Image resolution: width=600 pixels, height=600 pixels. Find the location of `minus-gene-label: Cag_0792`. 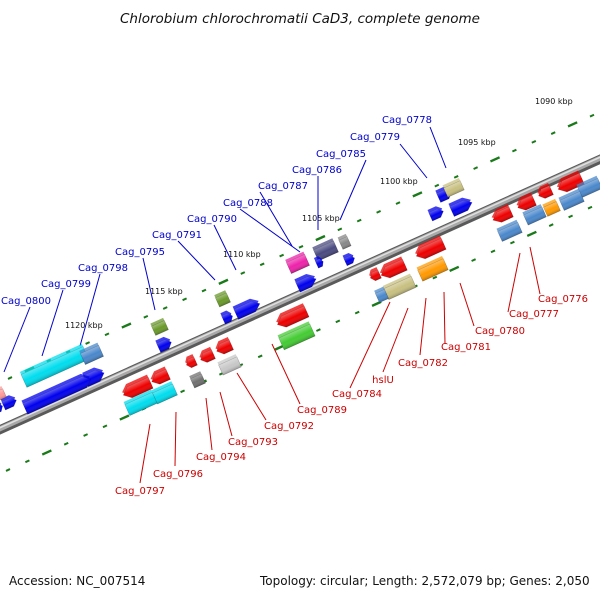

minus-gene-label: Cag_0792 is located at coordinates (289, 426).